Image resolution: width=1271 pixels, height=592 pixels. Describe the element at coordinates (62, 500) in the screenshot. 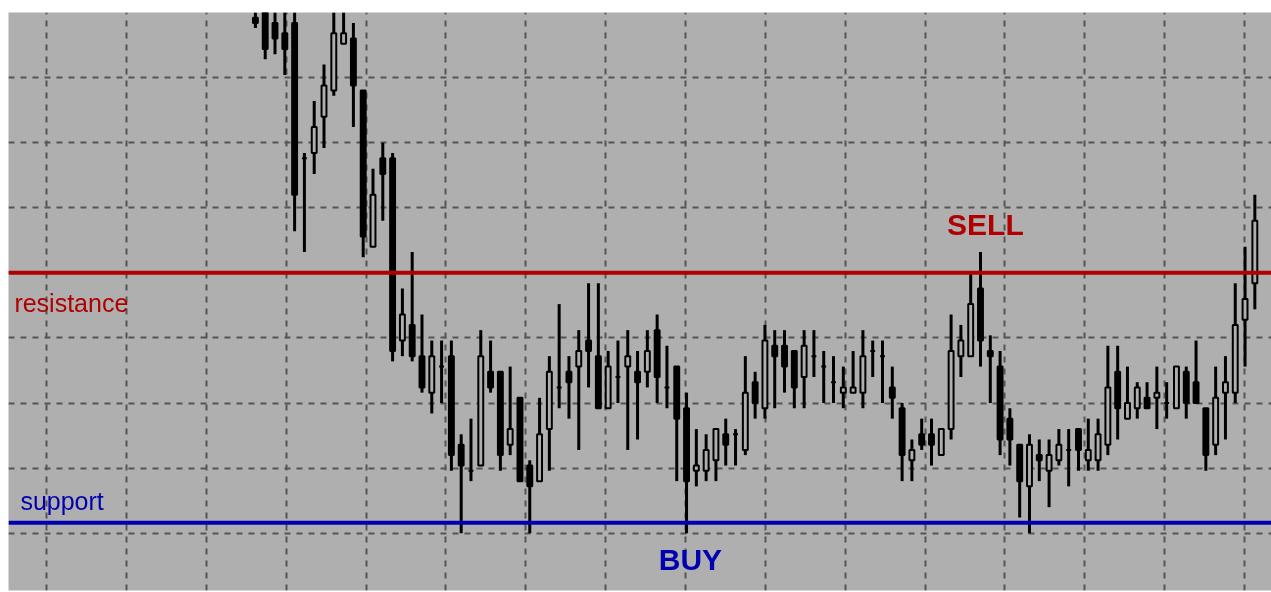

I see `ref-line-label: support` at that location.